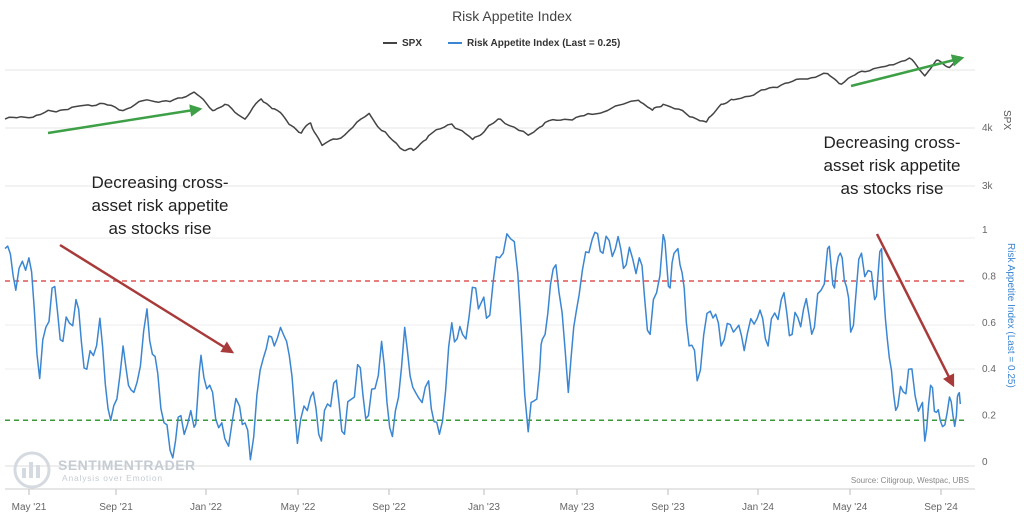 The width and height of the screenshot is (1024, 521). What do you see at coordinates (116, 507) in the screenshot?
I see `x-tick-label: Sep '21` at bounding box center [116, 507].